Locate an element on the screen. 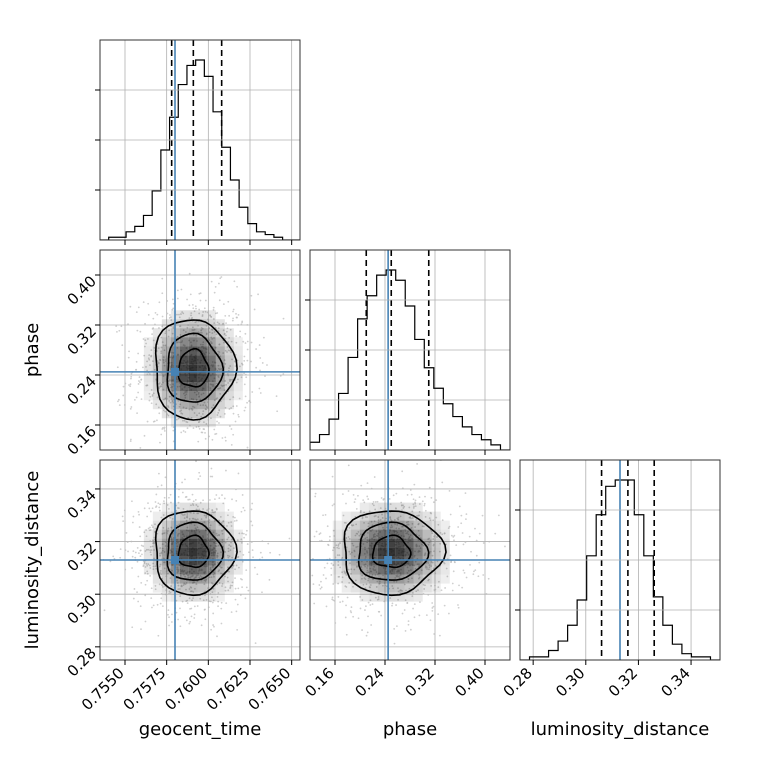 This screenshot has width=760, height=760. panel-geocent_time-geocent_time is located at coordinates (198, 142).